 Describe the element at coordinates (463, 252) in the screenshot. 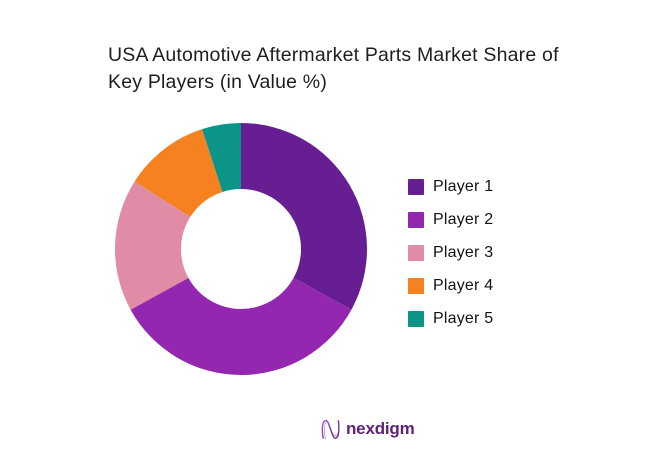

I see `legend-label: Player 3` at that location.